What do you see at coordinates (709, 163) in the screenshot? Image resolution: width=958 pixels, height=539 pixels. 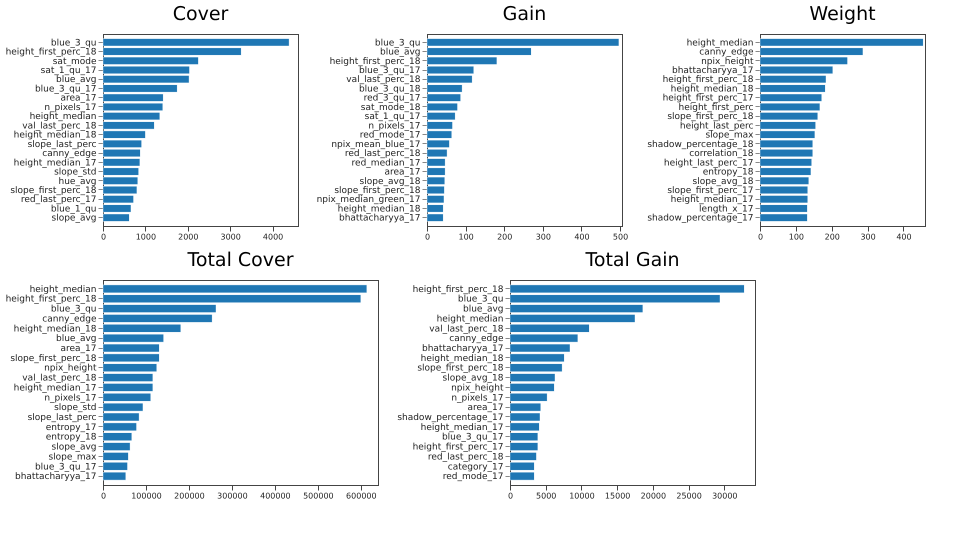 I see `y-tick-label: height_last_perc_17` at bounding box center [709, 163].